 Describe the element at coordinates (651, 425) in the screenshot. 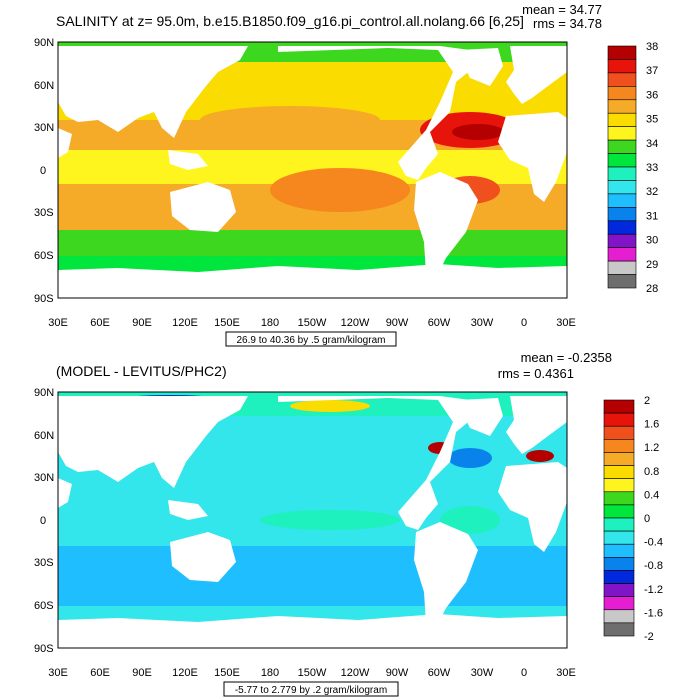

I see `colorbar-label: 1.6` at that location.